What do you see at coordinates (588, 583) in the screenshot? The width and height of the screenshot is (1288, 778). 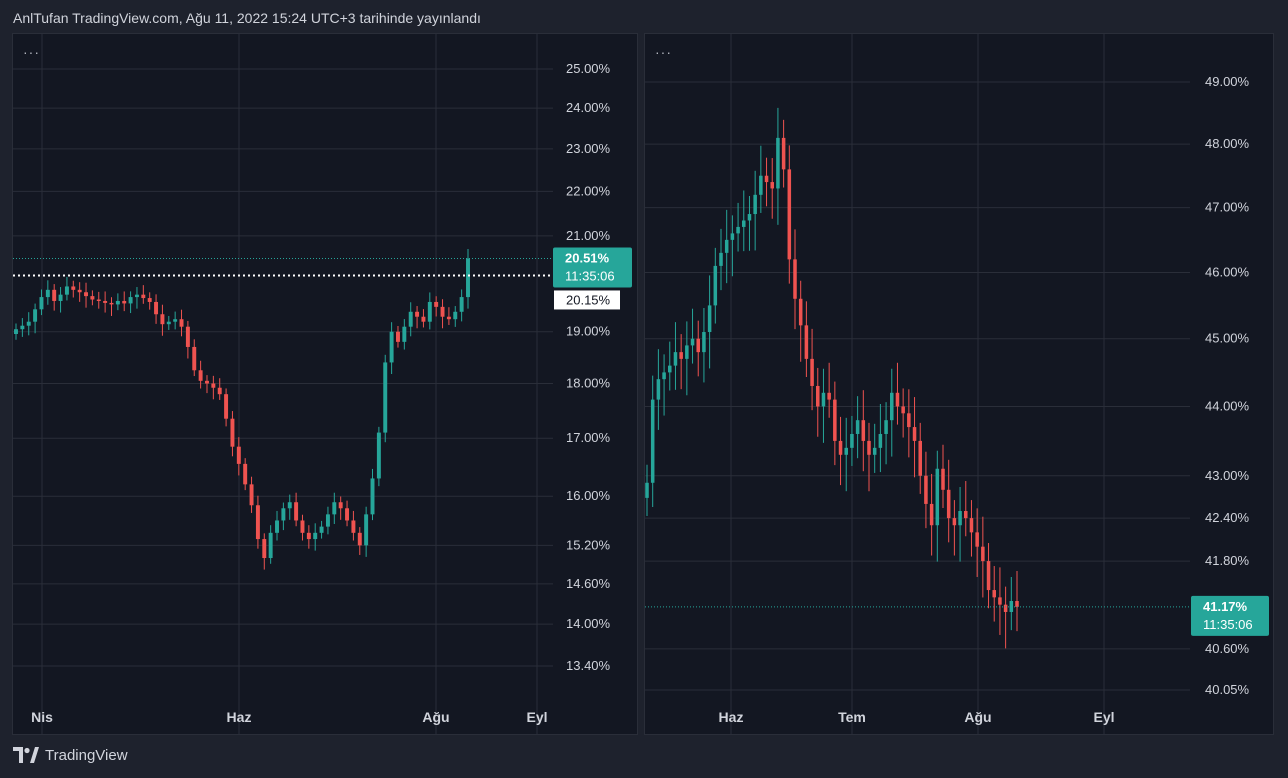 I see `y-tick-label: 14.60%` at bounding box center [588, 583].